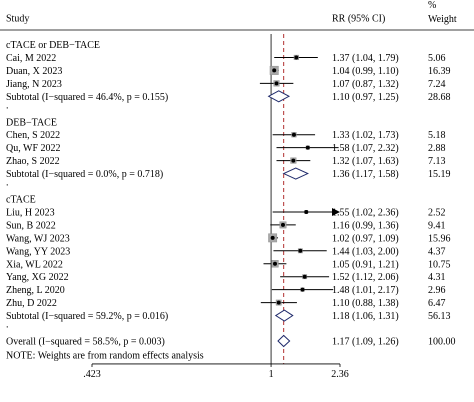 The width and height of the screenshot is (474, 402). I want to click on group-label: cTACE or DEB−TACE, so click(53, 45).